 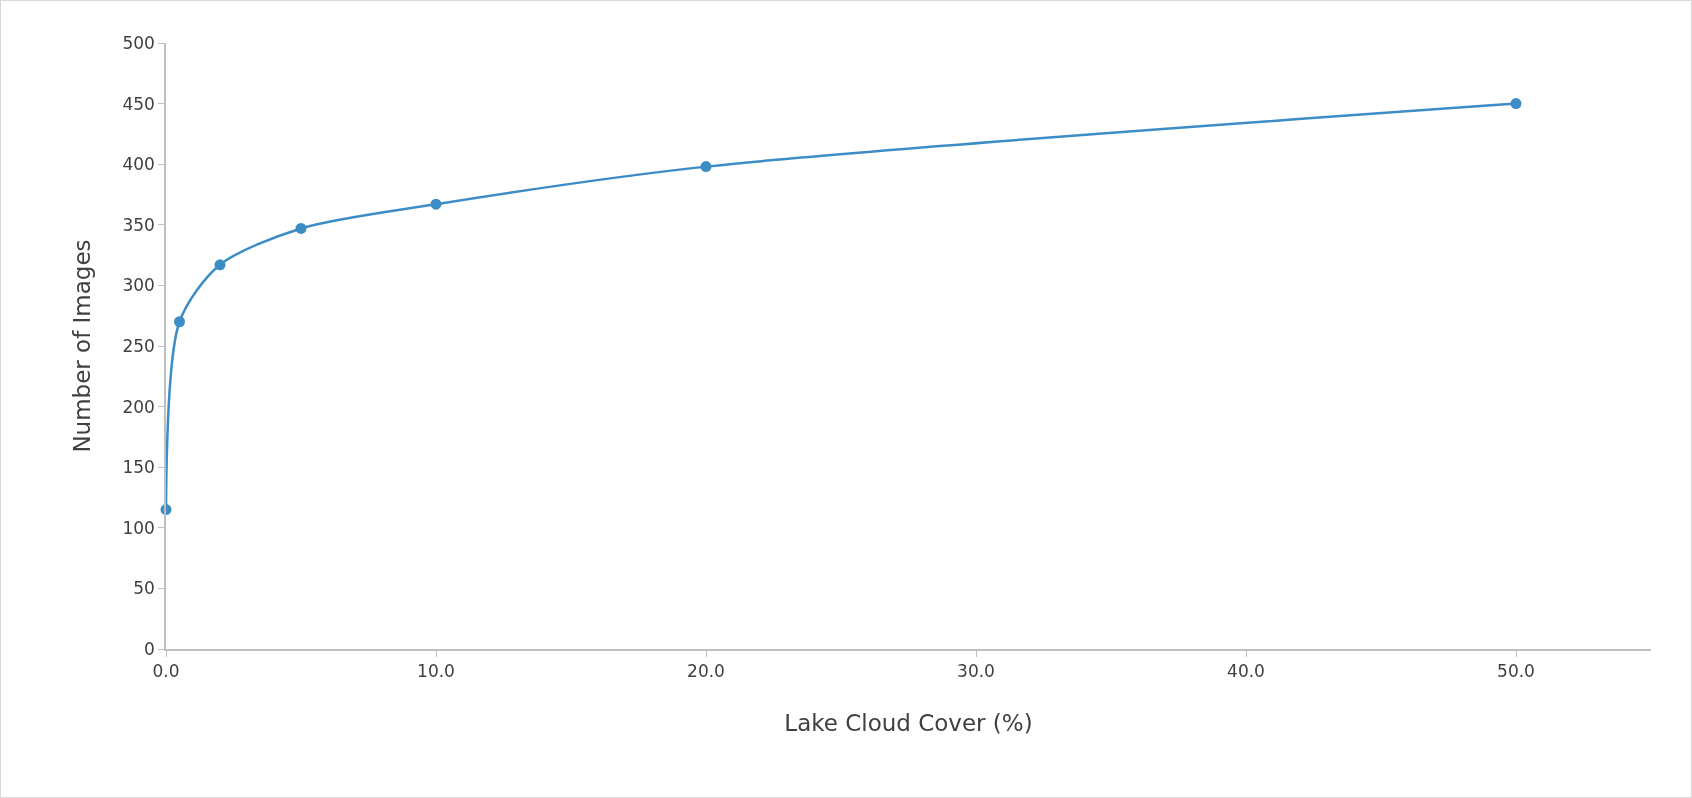 What do you see at coordinates (976, 671) in the screenshot?
I see `x-tick-label: 30.0` at bounding box center [976, 671].